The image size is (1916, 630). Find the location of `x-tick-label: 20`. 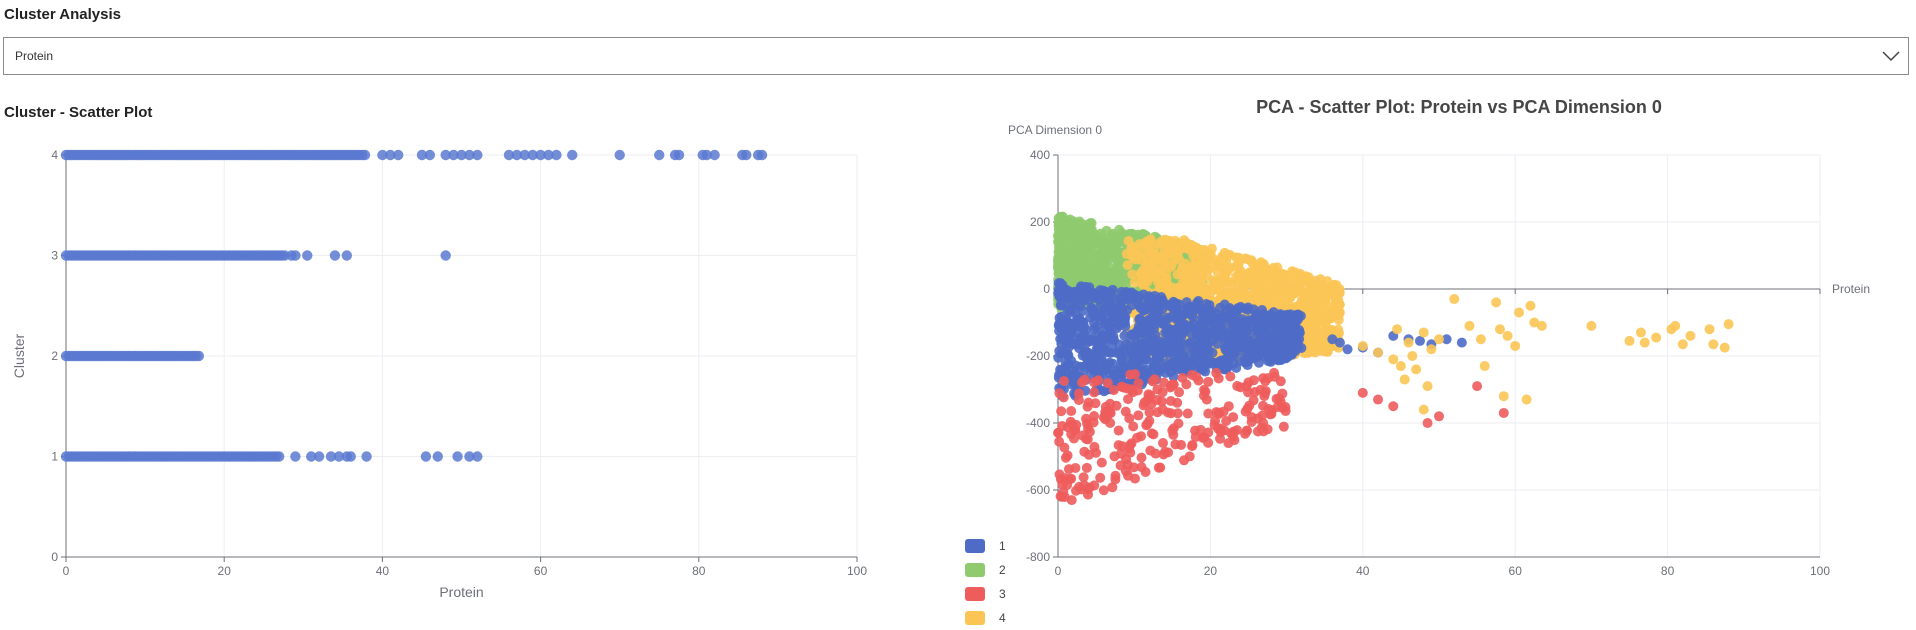

x-tick-label: 20 is located at coordinates (1211, 571).